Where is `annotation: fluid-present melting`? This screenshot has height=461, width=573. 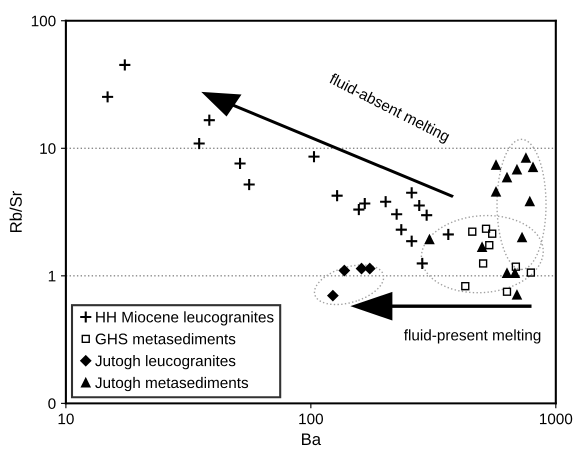
annotation: fluid-present melting is located at coordinates (472, 336).